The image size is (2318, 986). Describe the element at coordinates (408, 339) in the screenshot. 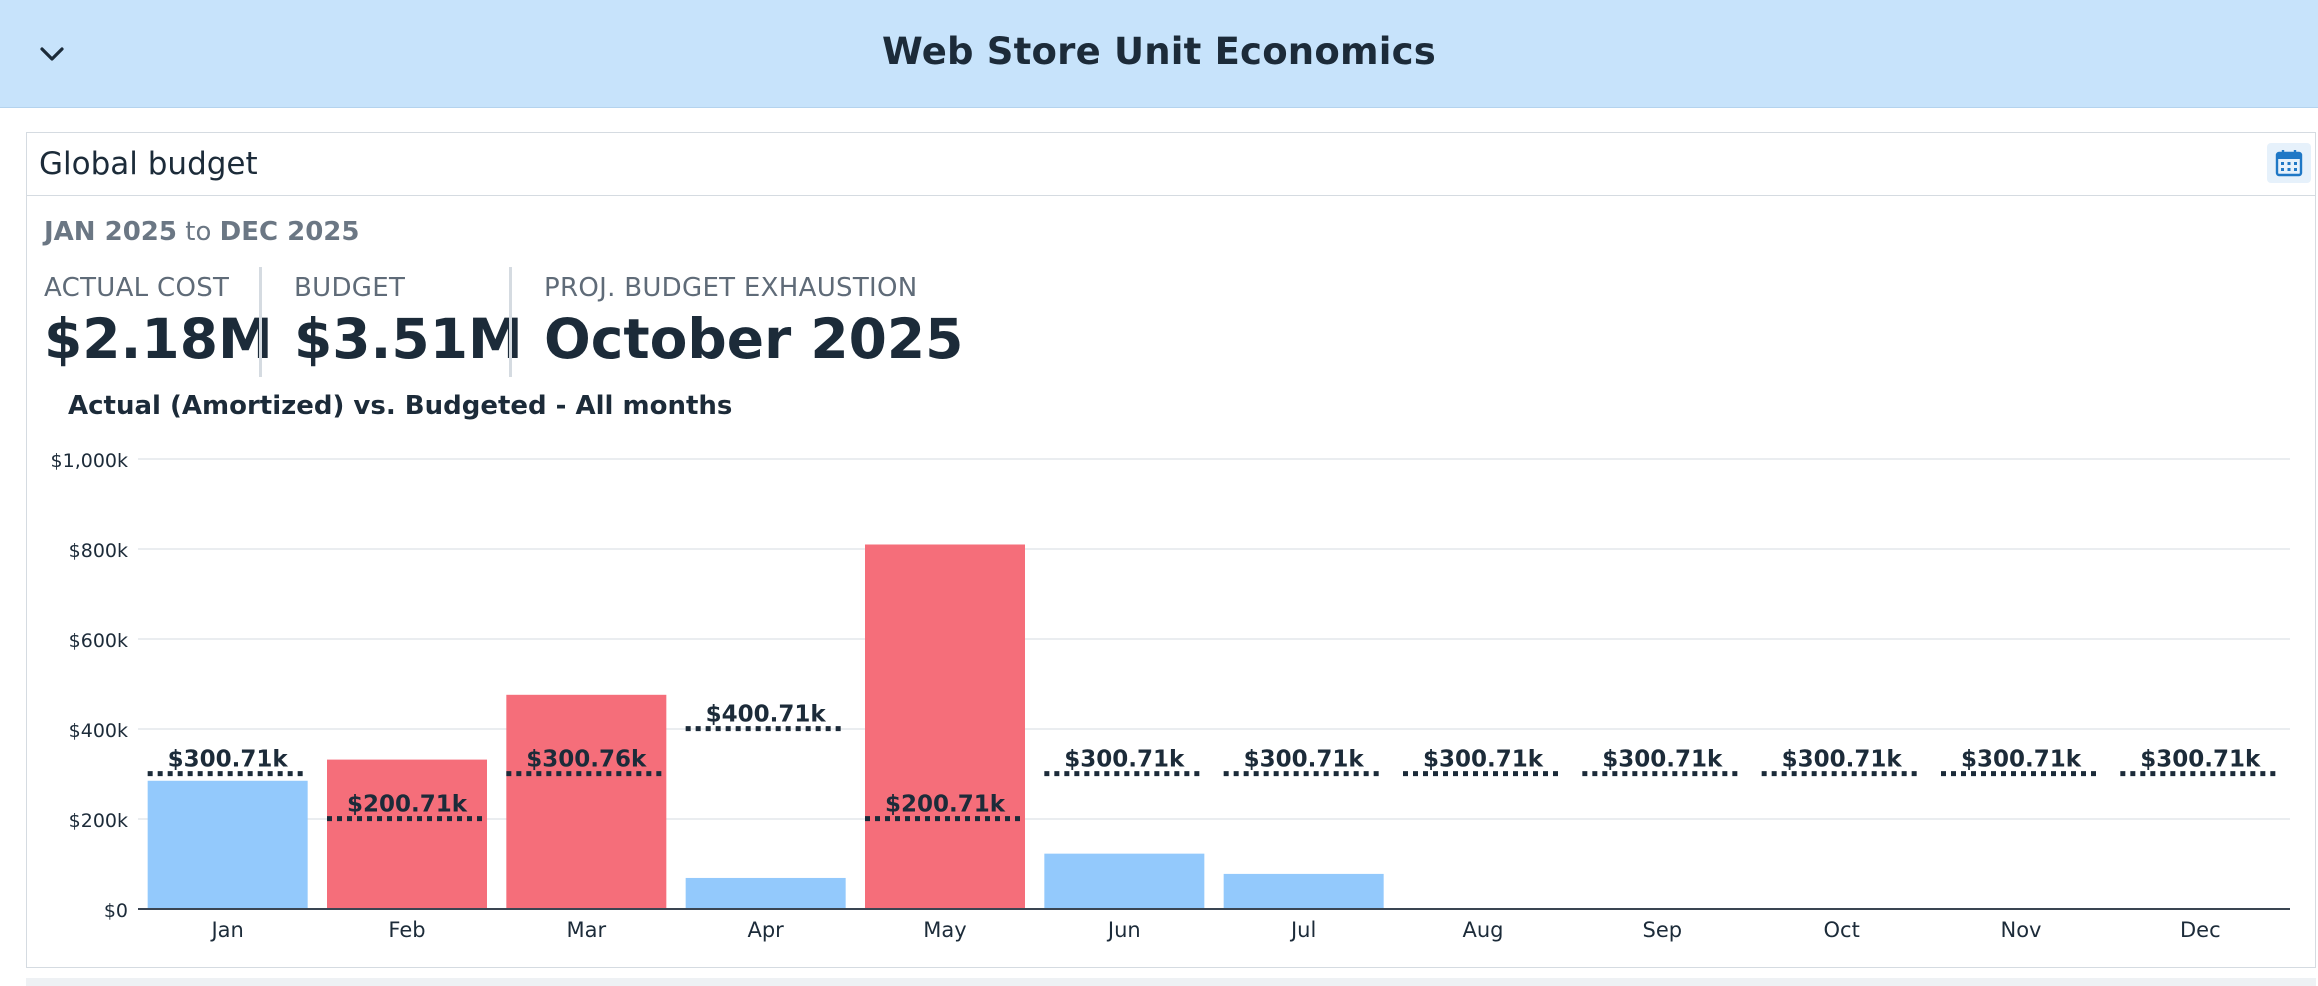

I see `kpi-value: $3.51M` at that location.